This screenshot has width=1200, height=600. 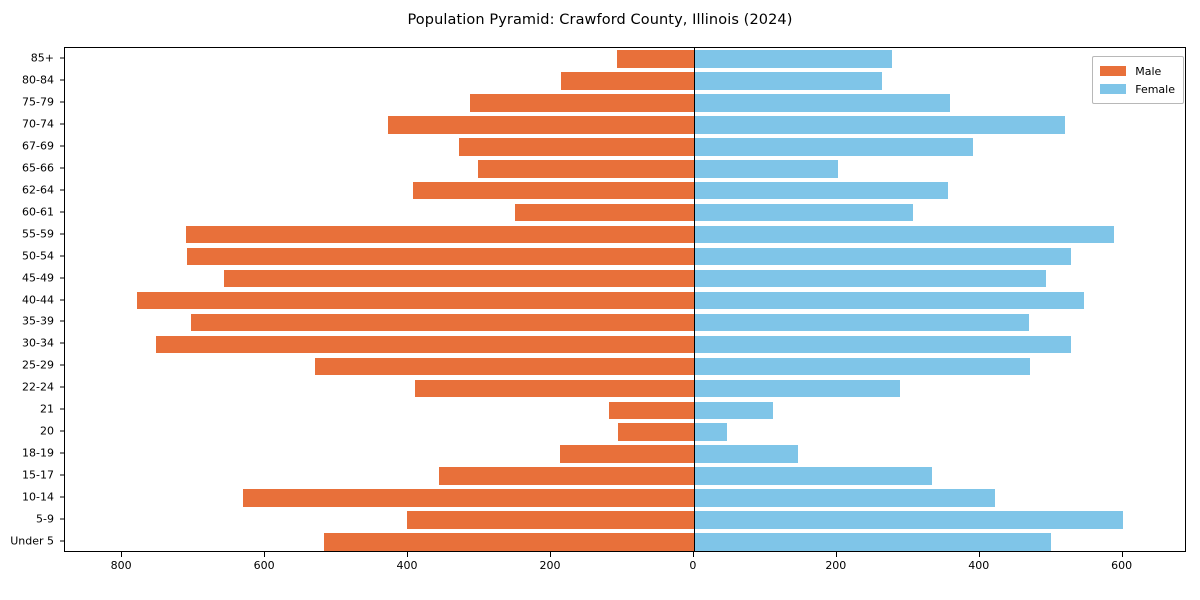 I want to click on x-tick-label: 400, so click(x=407, y=565).